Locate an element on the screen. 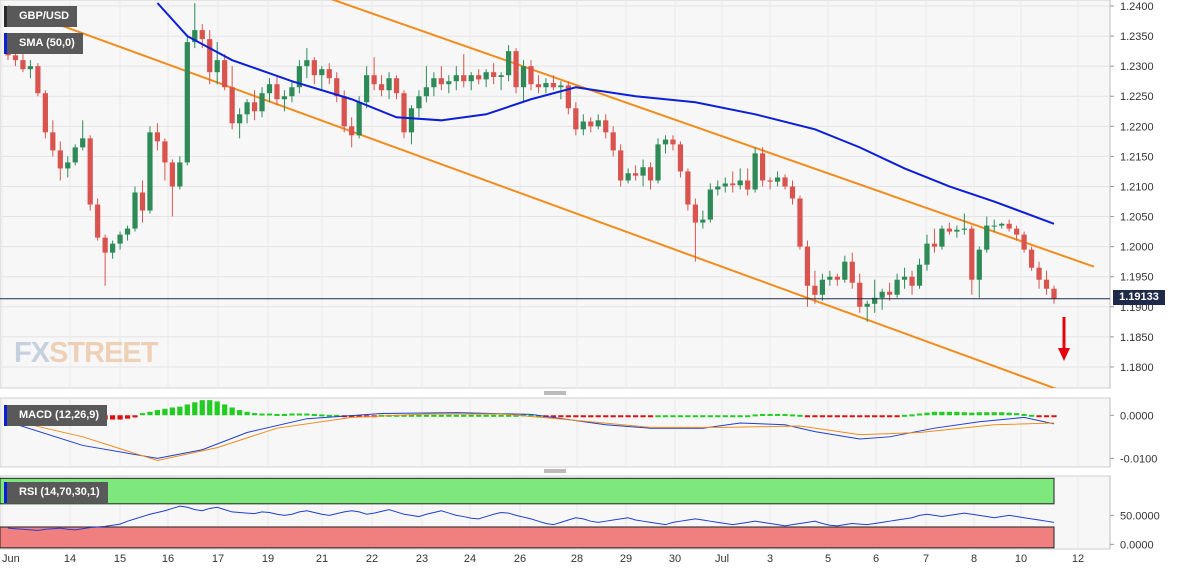 Image resolution: width=1182 pixels, height=576 pixels. y-tick-label: 1.1950 is located at coordinates (1137, 278).